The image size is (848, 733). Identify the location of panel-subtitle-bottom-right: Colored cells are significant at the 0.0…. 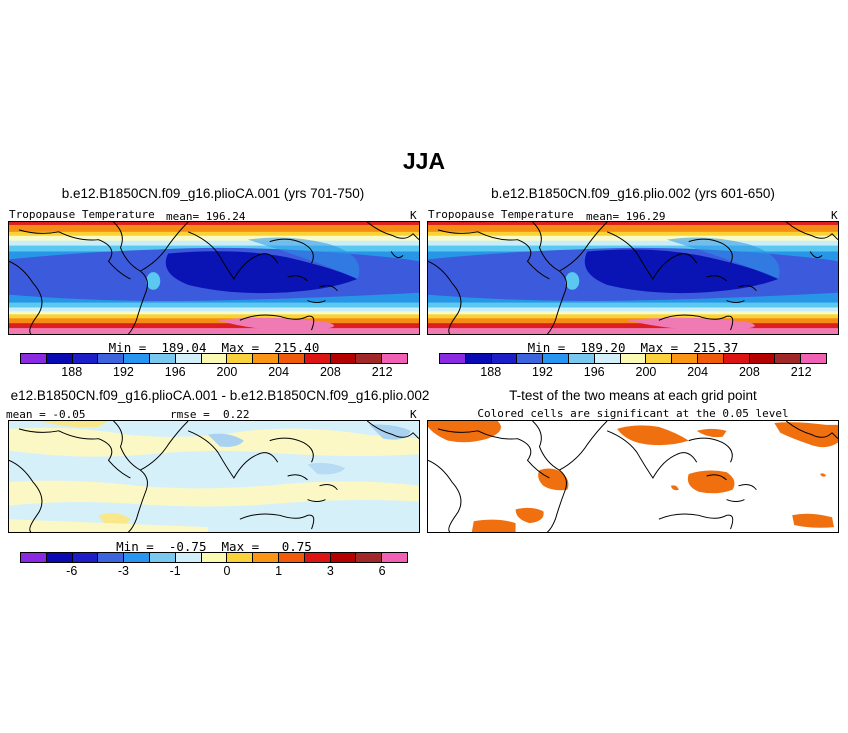
(633, 413).